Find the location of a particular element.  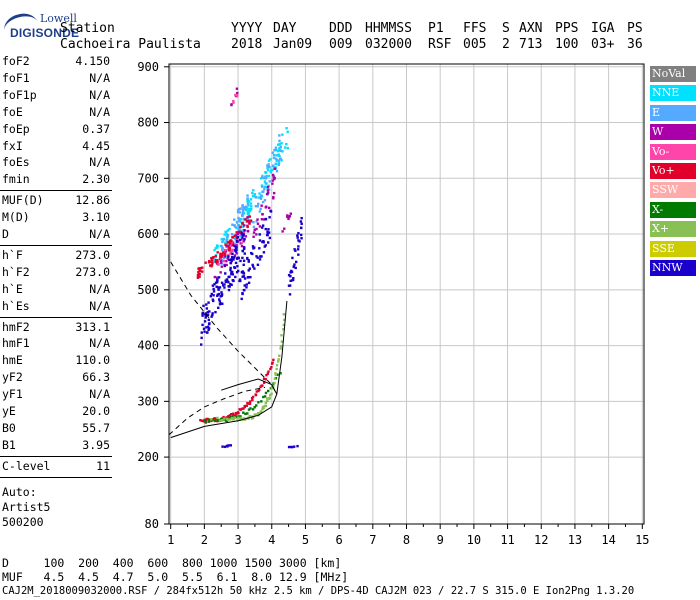

y-tick-label: 700 is located at coordinates (148, 178).